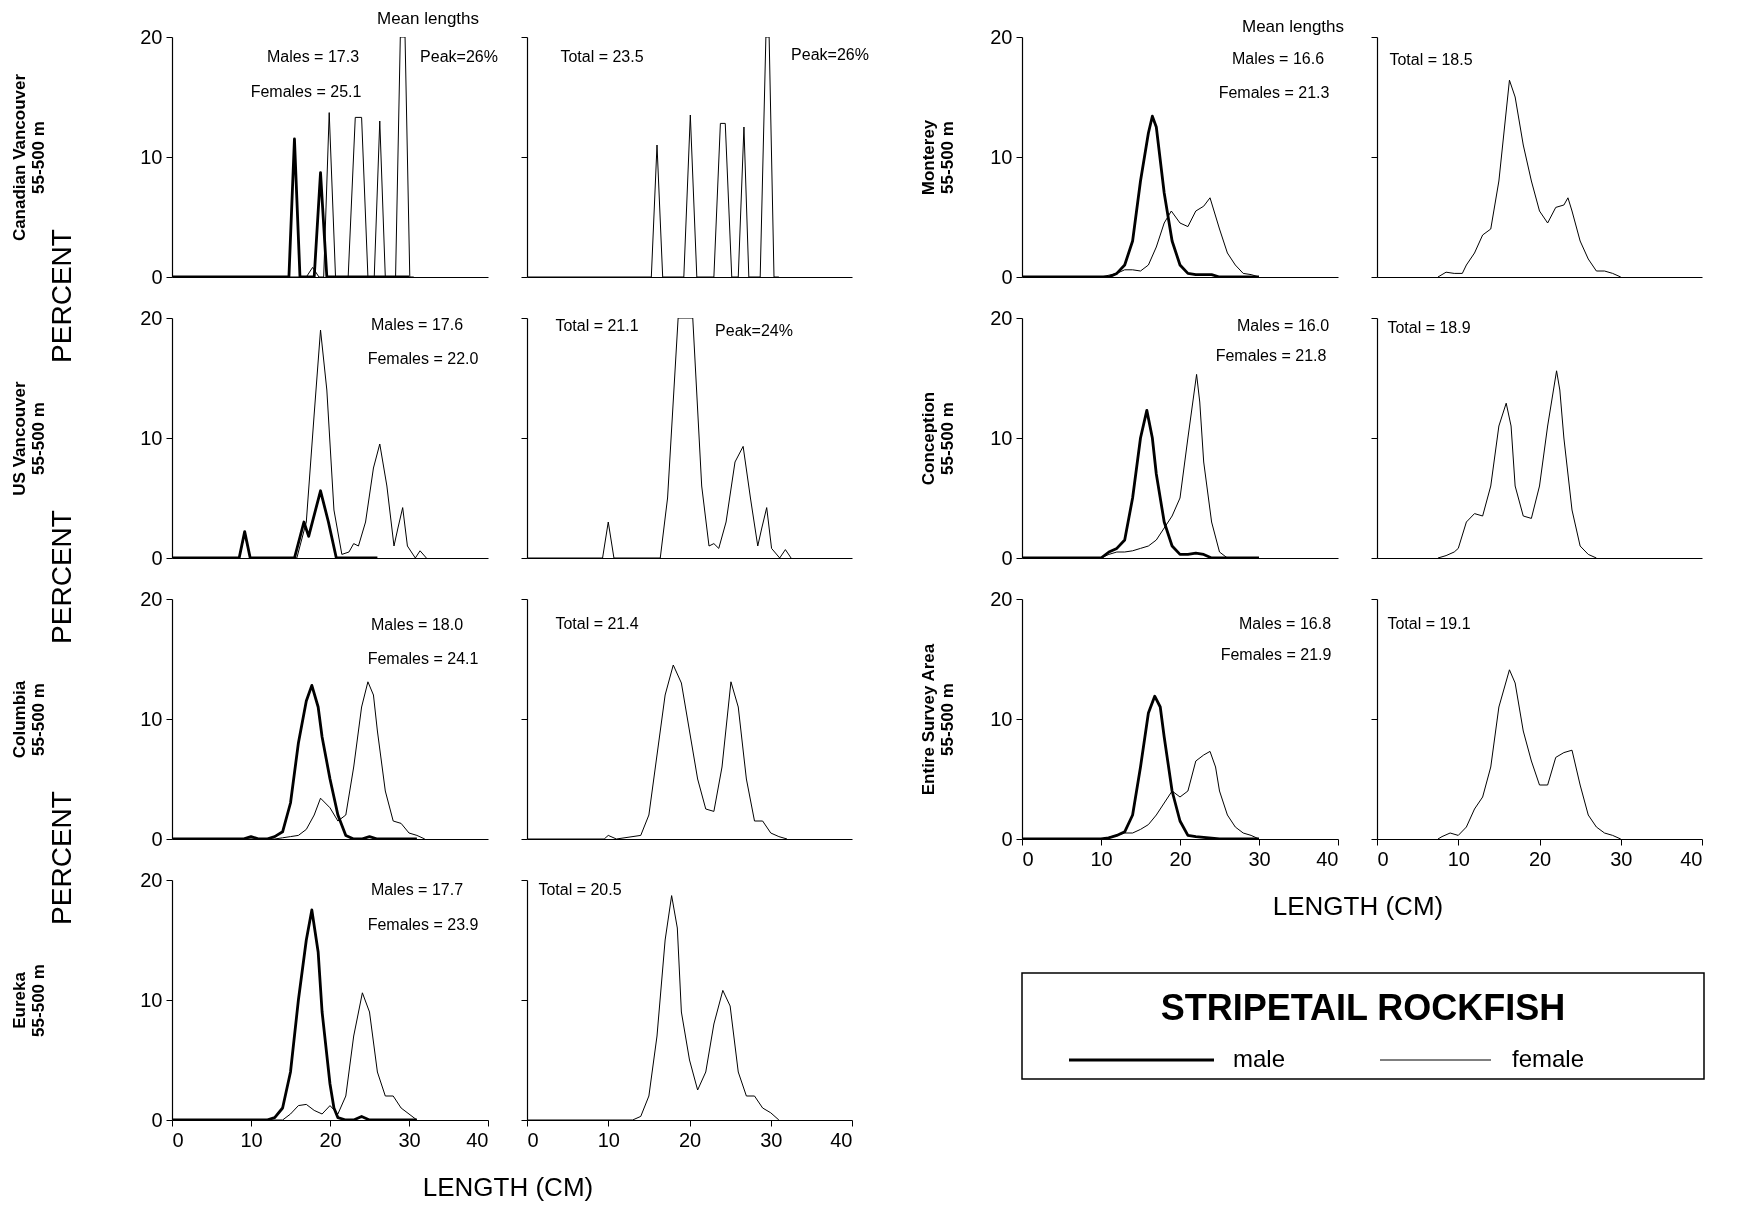 The width and height of the screenshot is (1747, 1206). Describe the element at coordinates (1431, 59) in the screenshot. I see `annotation: Total = 18.5` at that location.